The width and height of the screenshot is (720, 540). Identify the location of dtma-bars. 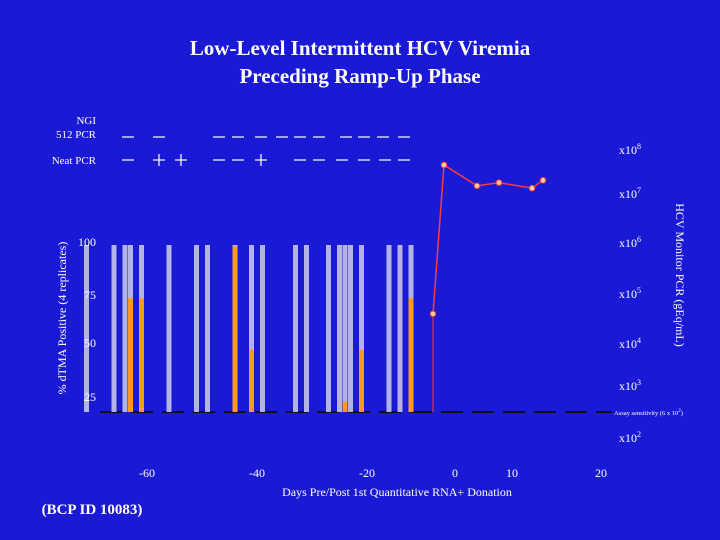
(249, 328).